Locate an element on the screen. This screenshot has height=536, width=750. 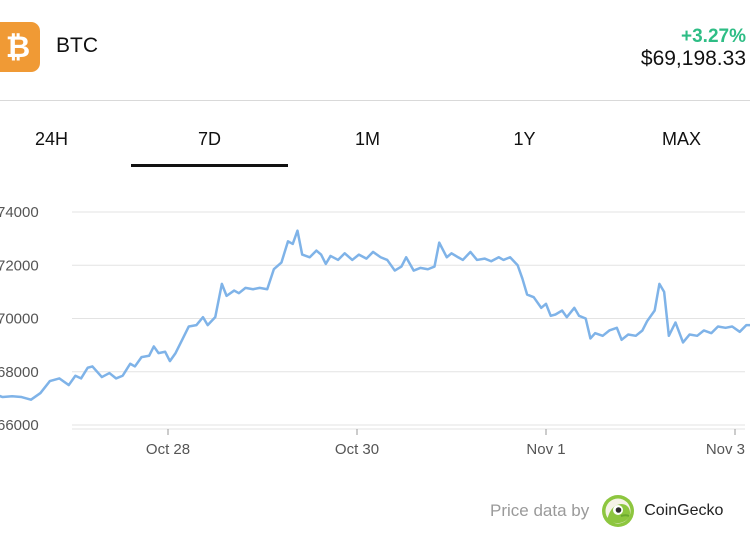
x-tick-label: Nov 3 is located at coordinates (725, 449).